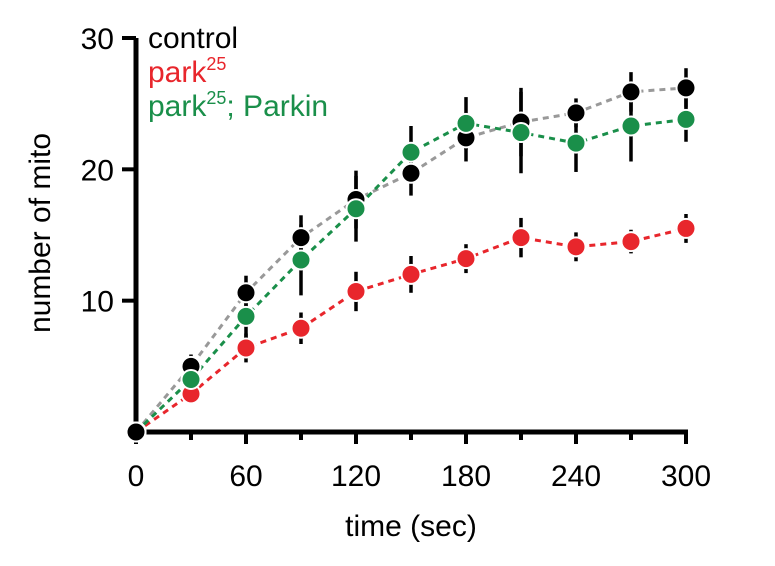  I want to click on legend-entry: park25, so click(187, 71).